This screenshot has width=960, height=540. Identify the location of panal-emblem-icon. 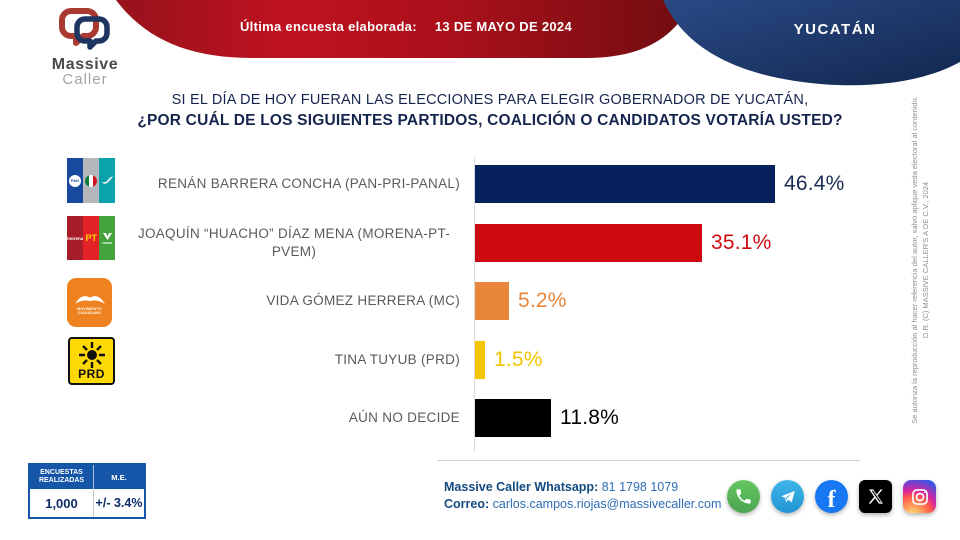
(107, 180).